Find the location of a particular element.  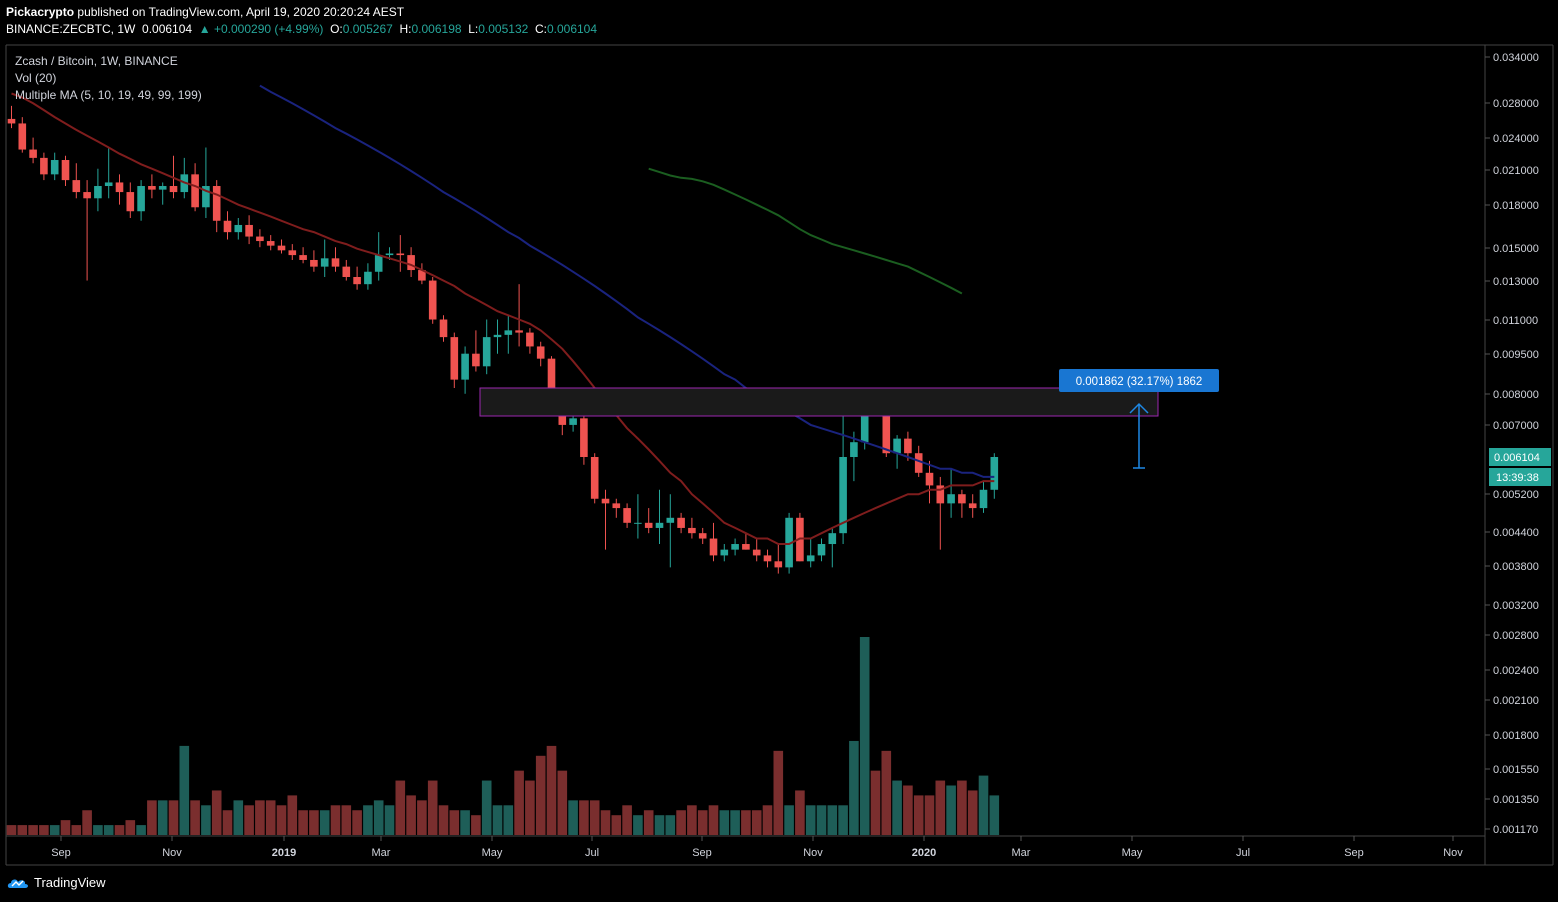

x-tick-label: Nov is located at coordinates (813, 853).